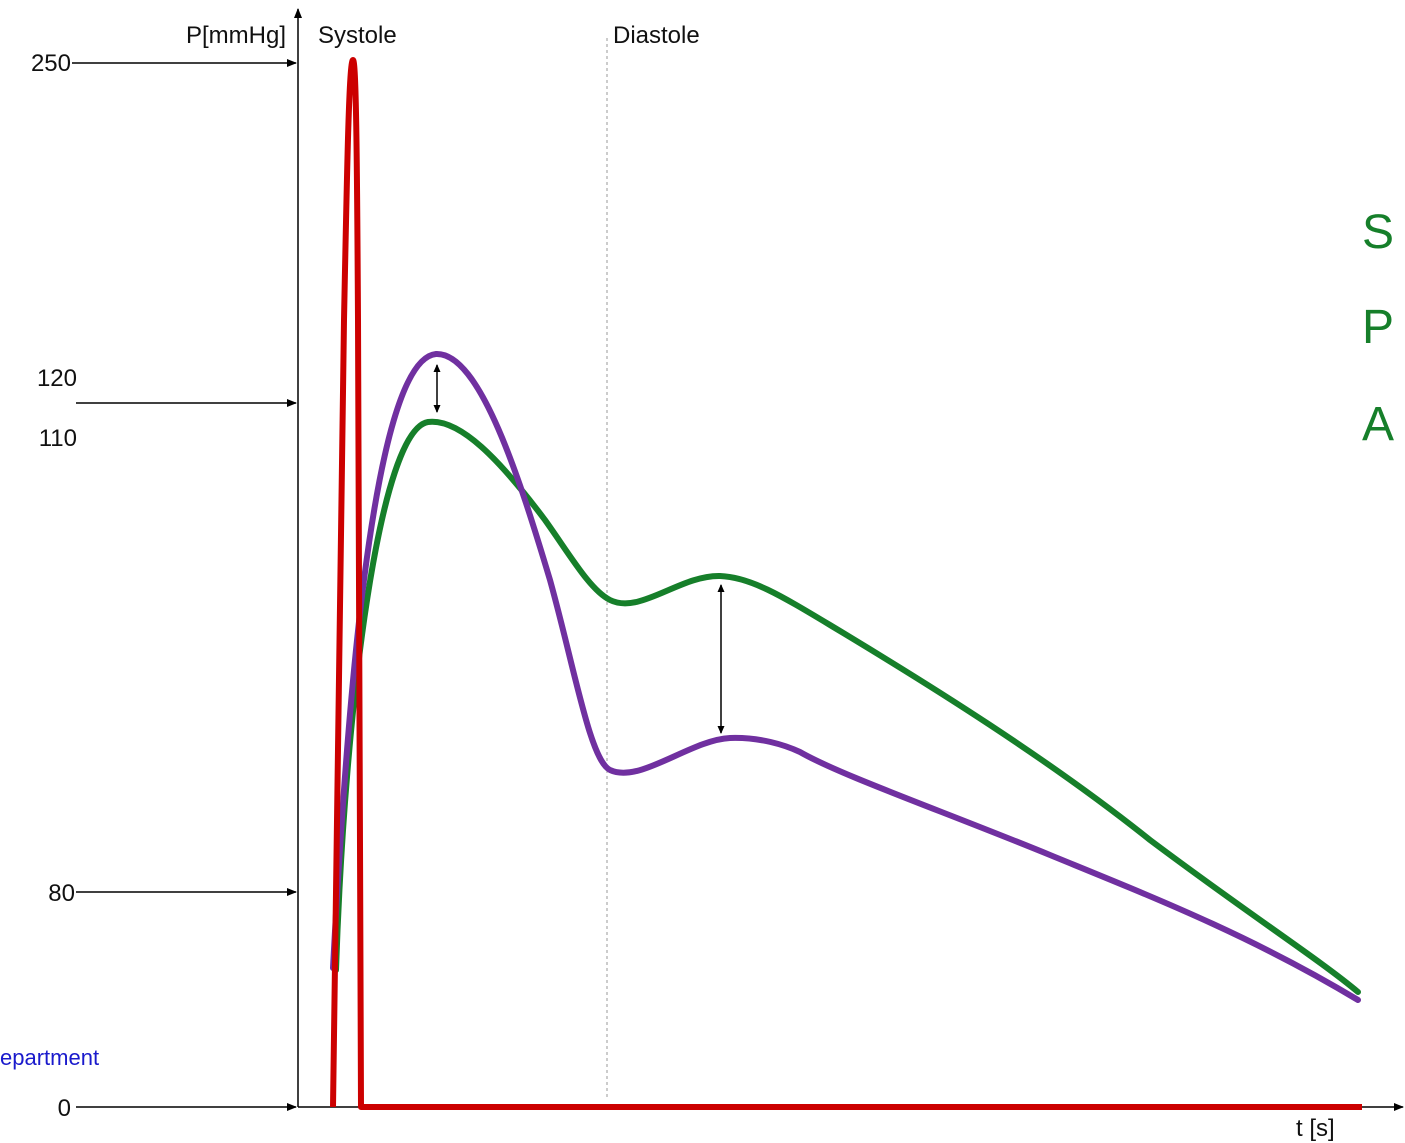 The height and width of the screenshot is (1143, 1405). I want to click on tick-label-0: 0, so click(64, 1108).